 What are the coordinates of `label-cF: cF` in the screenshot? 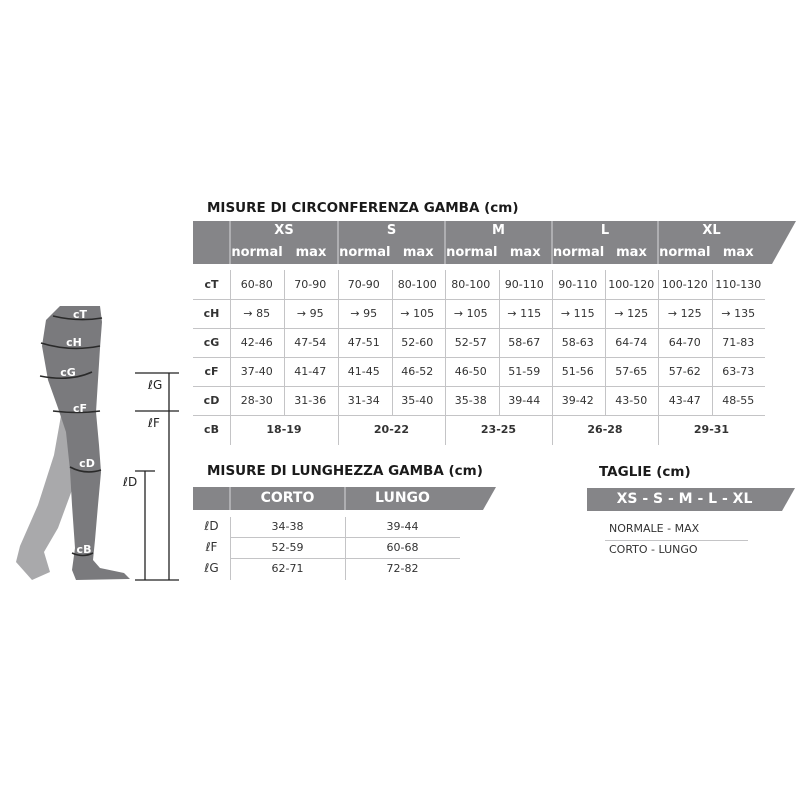 It's located at (80, 408).